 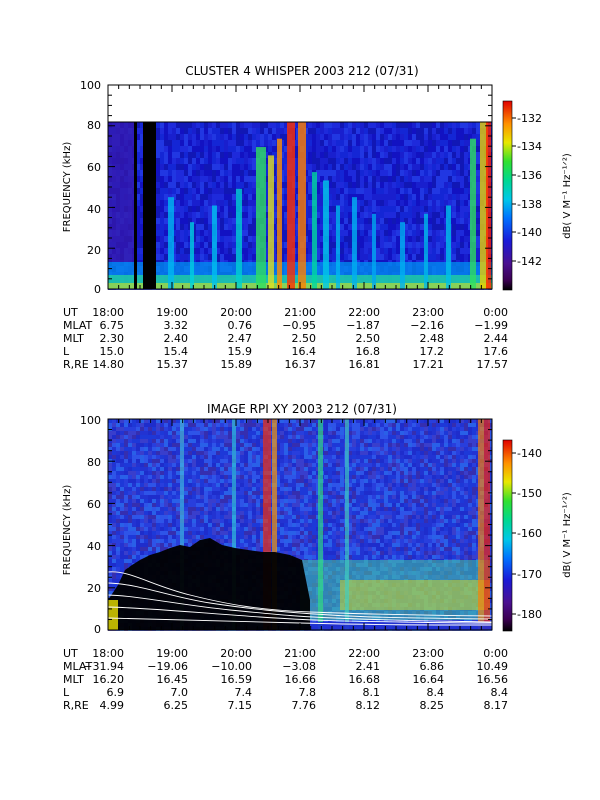 I want to click on image-rpi-colorbar-tick: -150, so click(x=529, y=493).